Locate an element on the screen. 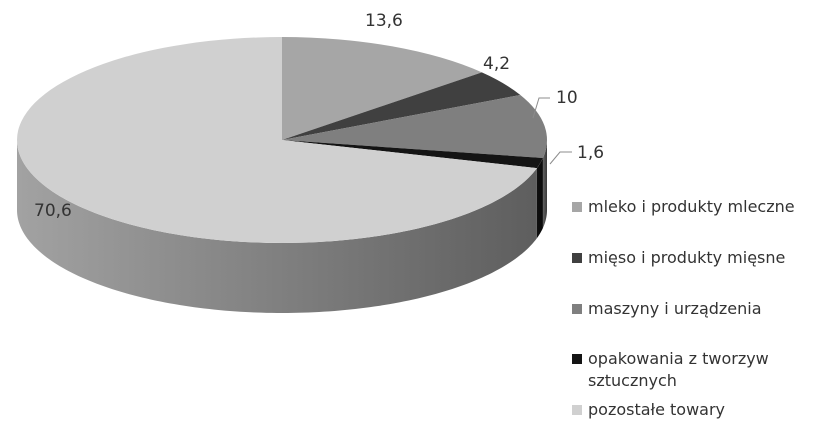 The width and height of the screenshot is (827, 421). data-label-pozostale: 70,6 is located at coordinates (53, 211).